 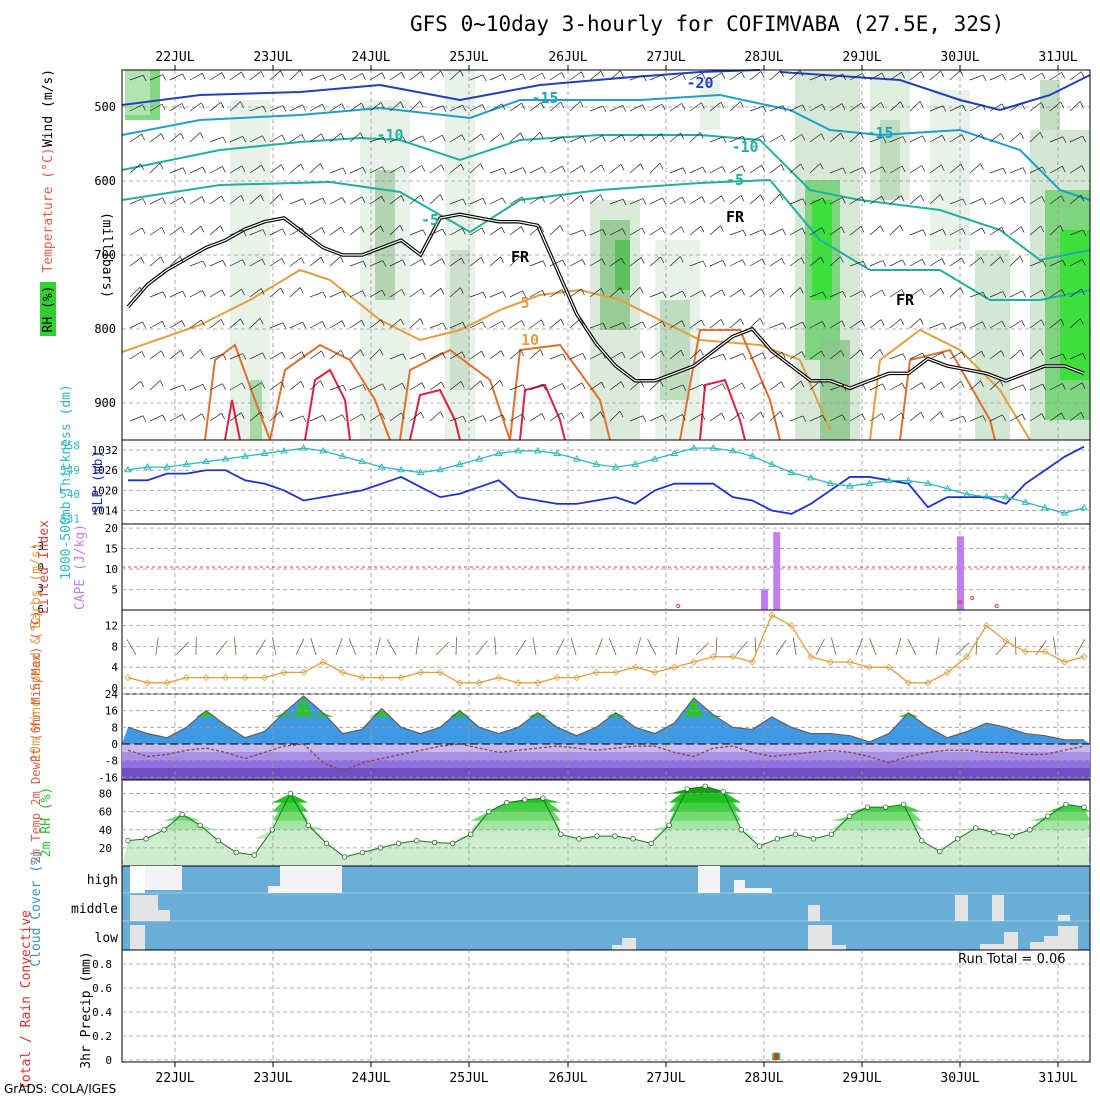 What do you see at coordinates (606, 826) in the screenshot?
I see `rh-area` at bounding box center [606, 826].